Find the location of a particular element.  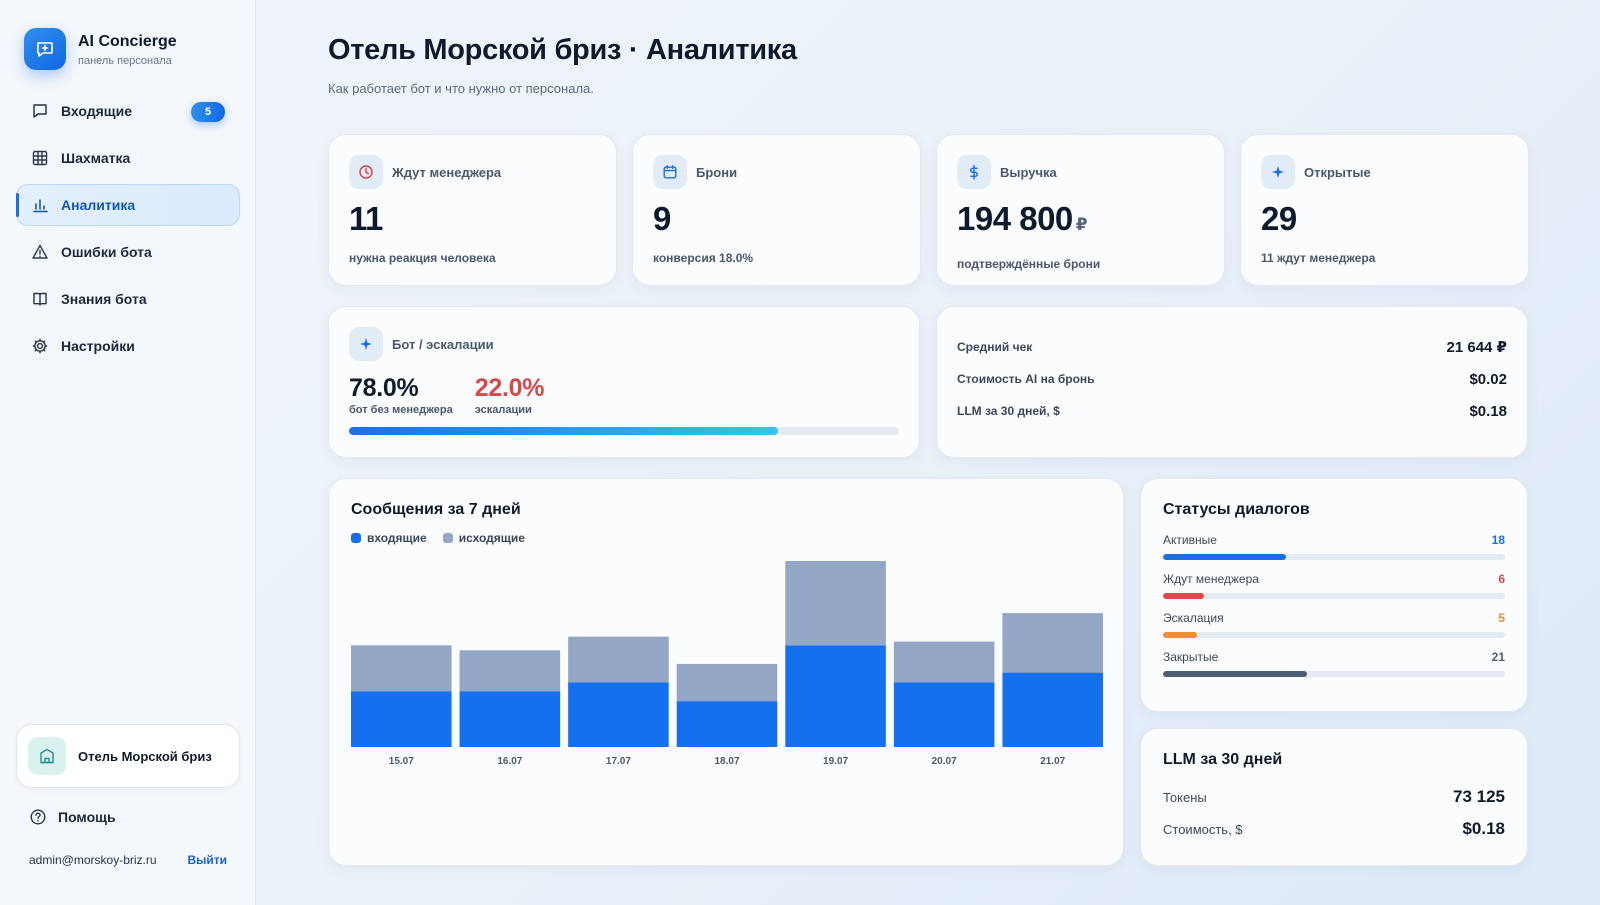

bot-progress-bar is located at coordinates (624, 431).